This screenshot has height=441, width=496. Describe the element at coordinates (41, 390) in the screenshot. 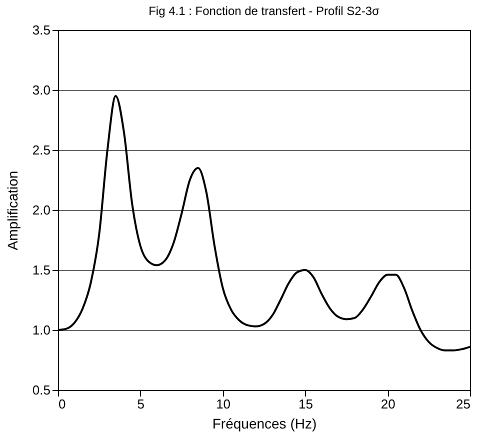

I see `y-tick-label: 0.5` at that location.